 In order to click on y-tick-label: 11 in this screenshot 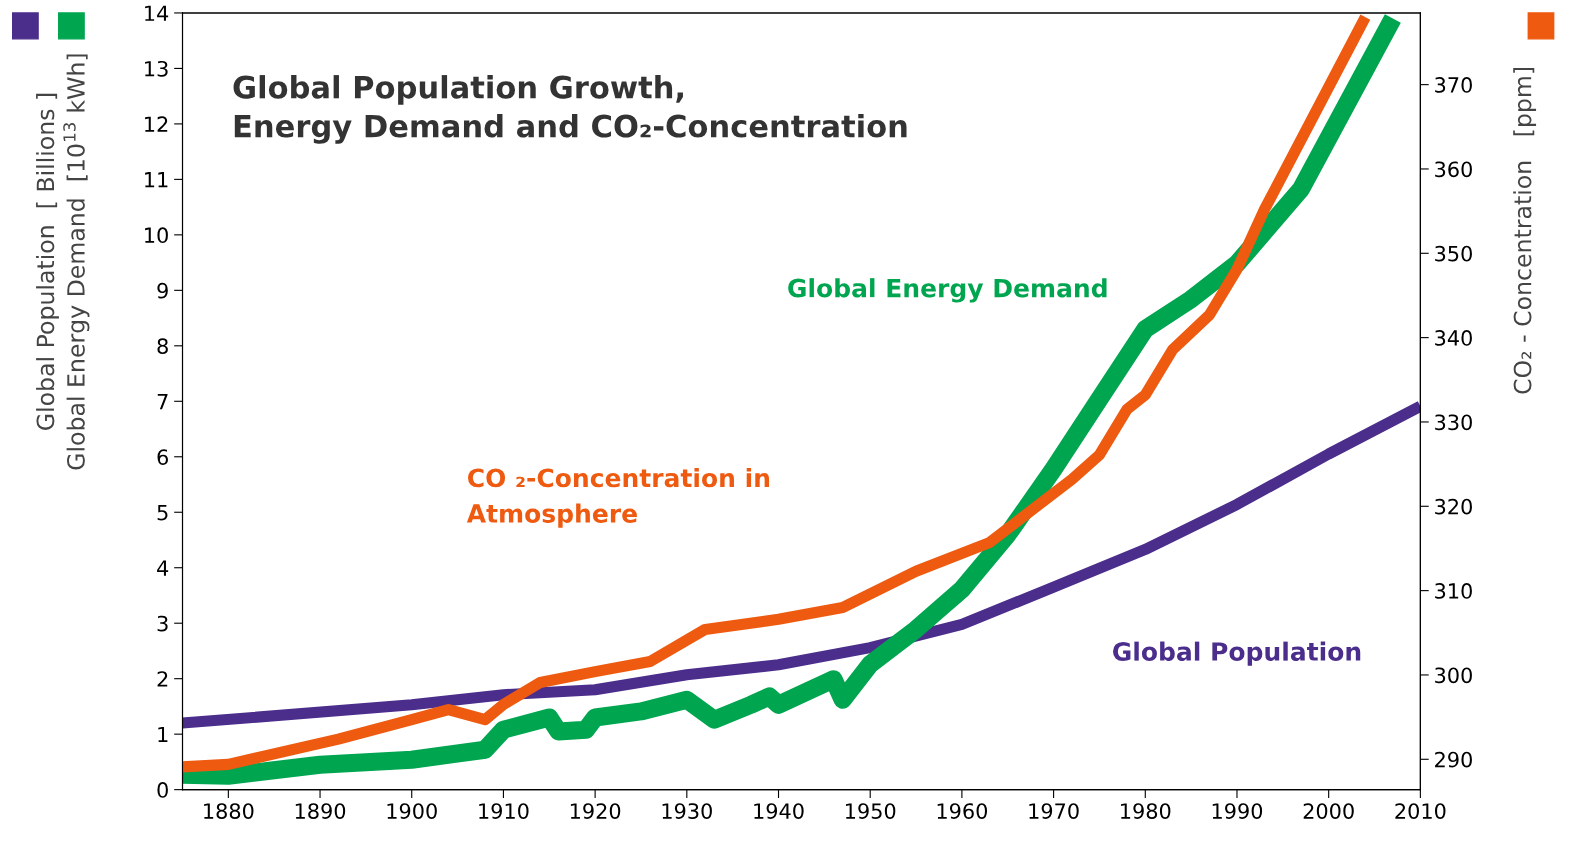, I will do `click(156, 180)`.